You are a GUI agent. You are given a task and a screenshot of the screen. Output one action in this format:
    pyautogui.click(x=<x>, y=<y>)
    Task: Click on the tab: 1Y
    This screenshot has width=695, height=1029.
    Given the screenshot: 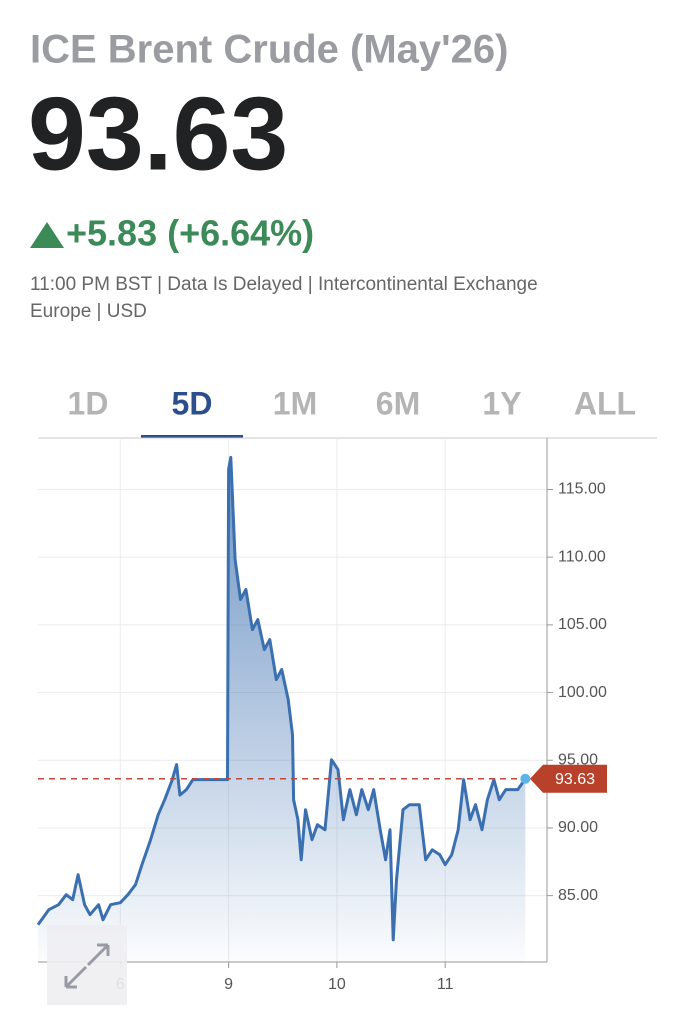 What is the action you would take?
    pyautogui.click(x=501, y=403)
    